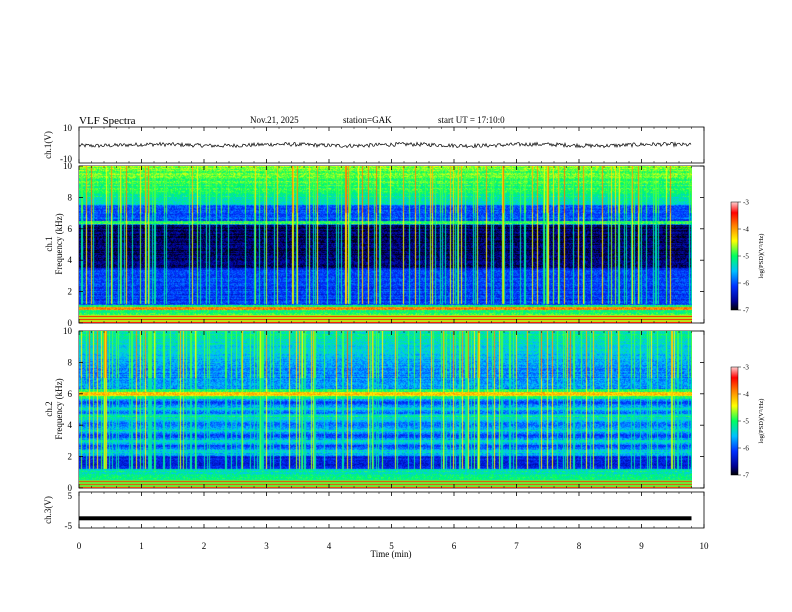 This screenshot has height=612, width=792. Describe the element at coordinates (471, 120) in the screenshot. I see `start-ut-label: start UT = 17:10:0` at that location.